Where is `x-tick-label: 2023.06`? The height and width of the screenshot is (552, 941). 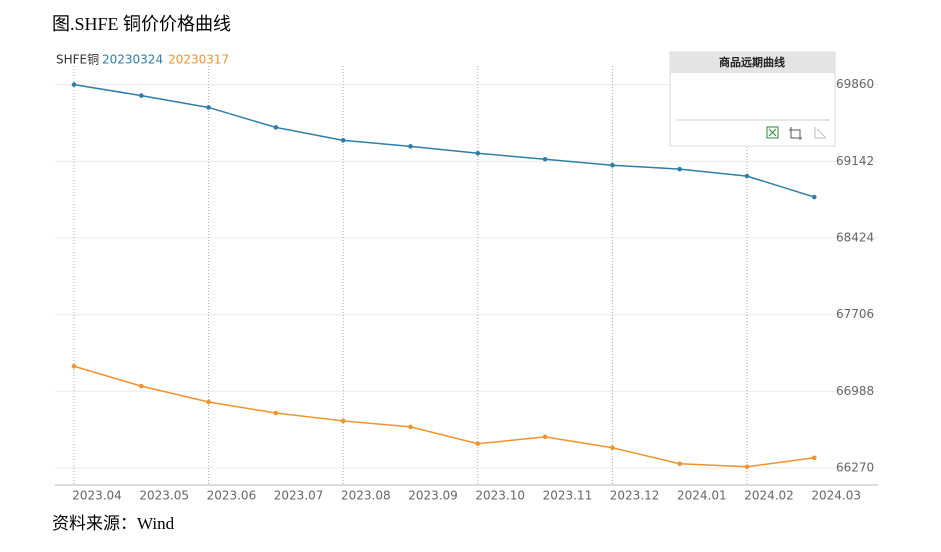
x-tick-label: 2023.06 is located at coordinates (232, 496).